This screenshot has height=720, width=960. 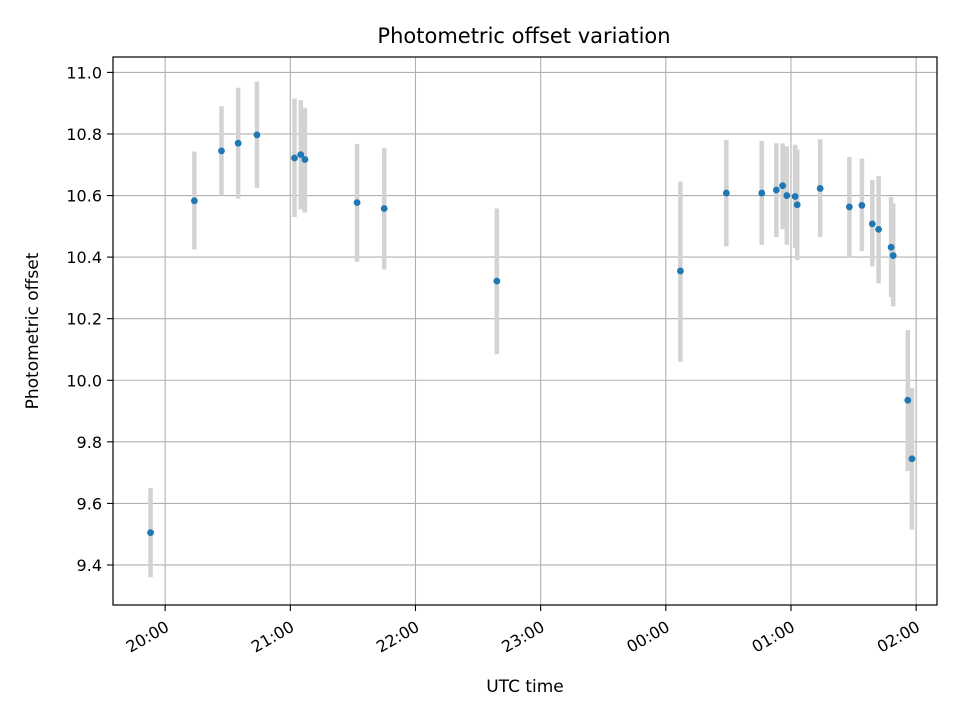 I want to click on y-tick-label: 10.2, so click(x=84, y=319).